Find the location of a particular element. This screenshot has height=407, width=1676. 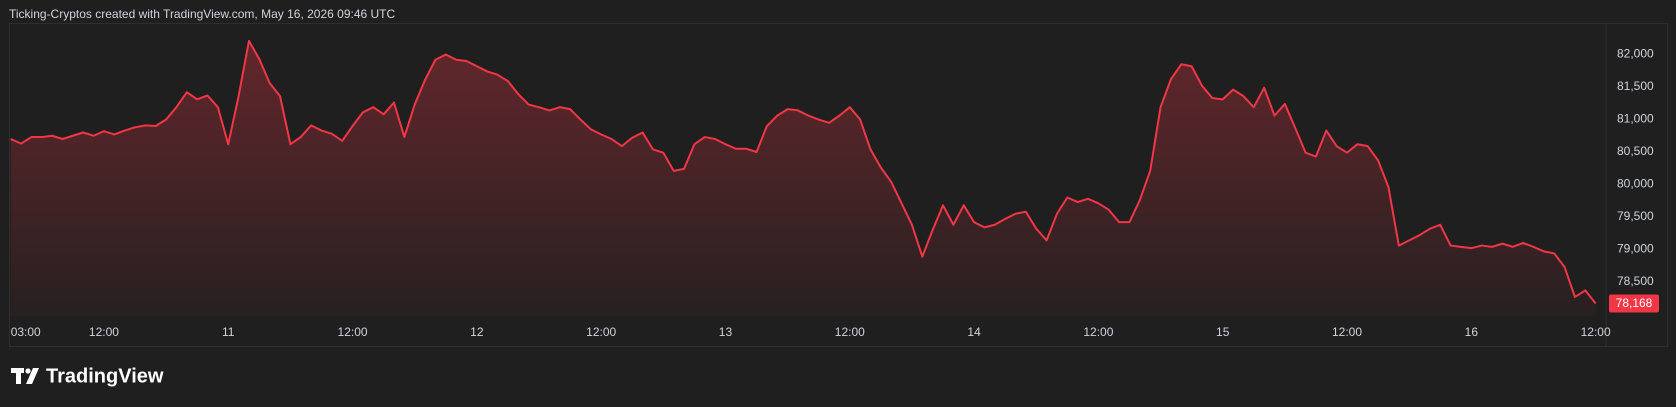

y-tick-label: 82,000 is located at coordinates (1635, 54).